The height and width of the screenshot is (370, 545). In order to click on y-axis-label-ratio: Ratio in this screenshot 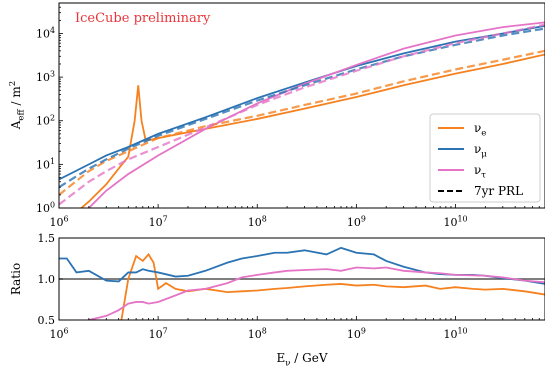, I will do `click(16, 279)`.